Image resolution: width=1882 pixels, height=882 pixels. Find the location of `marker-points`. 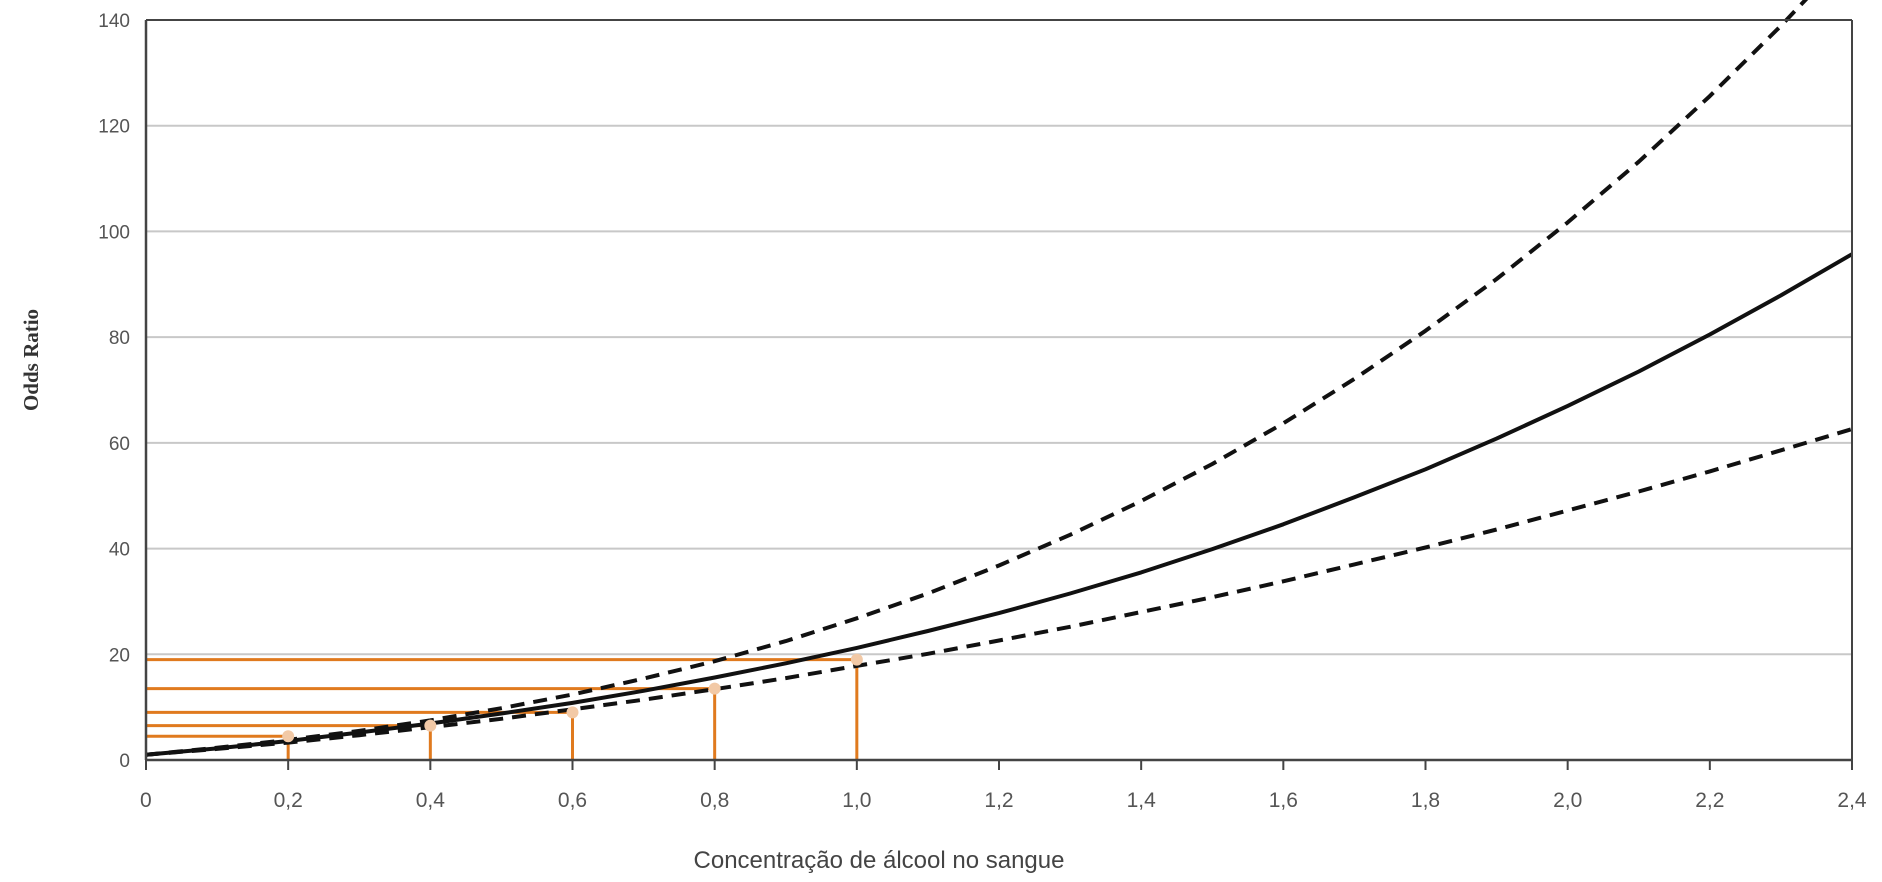

marker-points is located at coordinates (572, 698).